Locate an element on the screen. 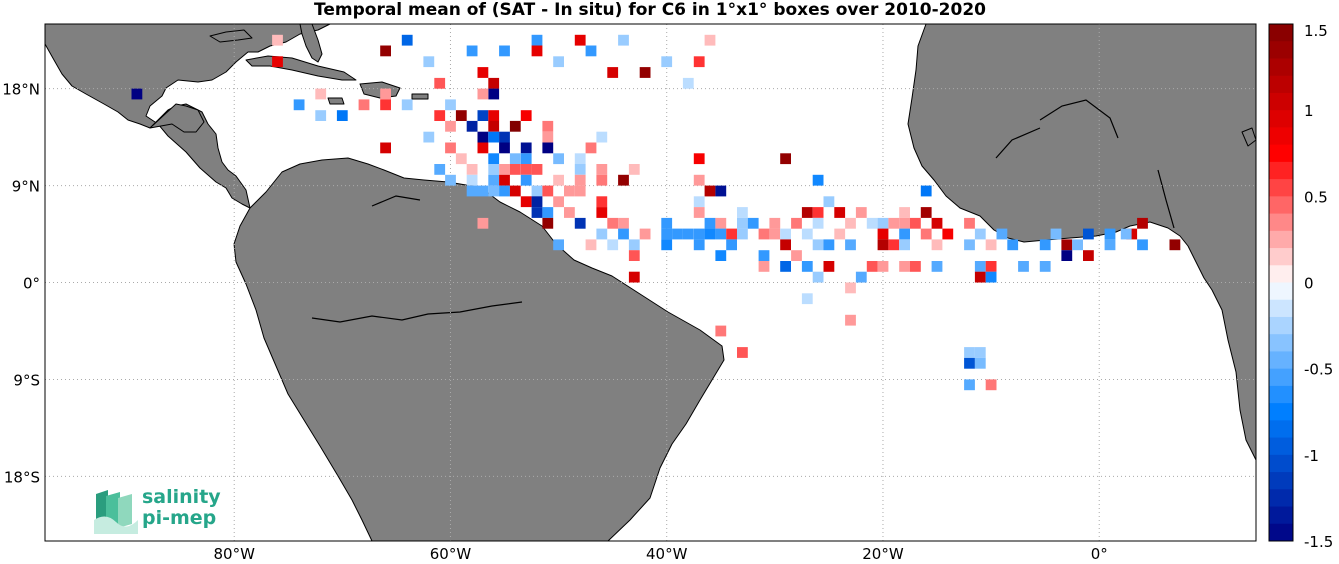 The width and height of the screenshot is (1339, 564). river-senegal is located at coordinates (1018, 143).